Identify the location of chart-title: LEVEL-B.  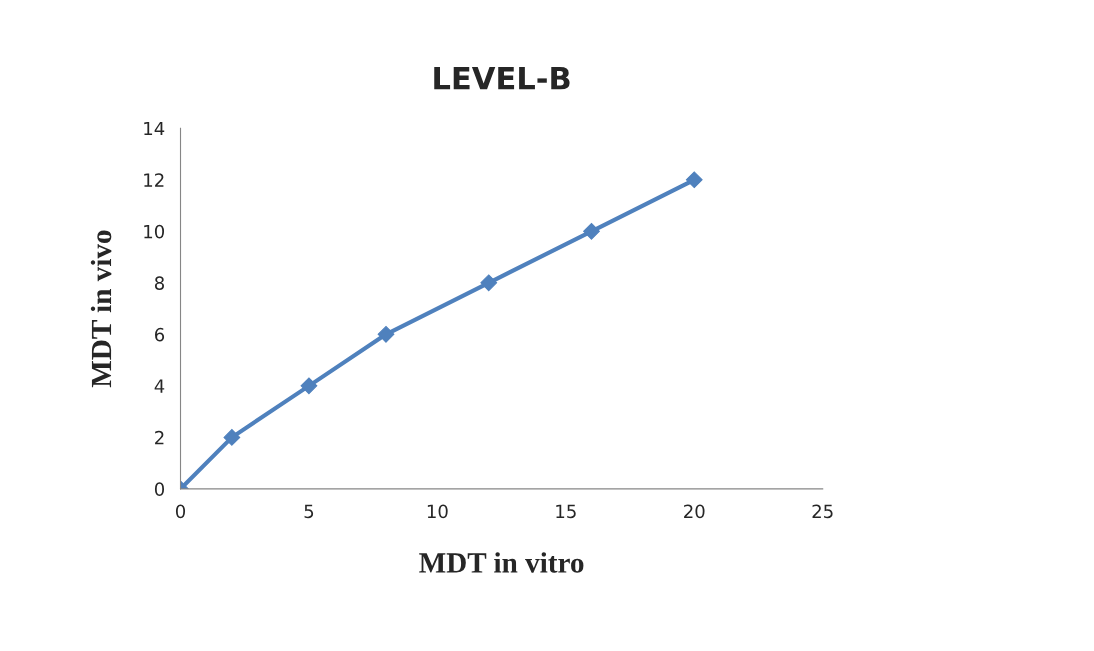
(502, 78).